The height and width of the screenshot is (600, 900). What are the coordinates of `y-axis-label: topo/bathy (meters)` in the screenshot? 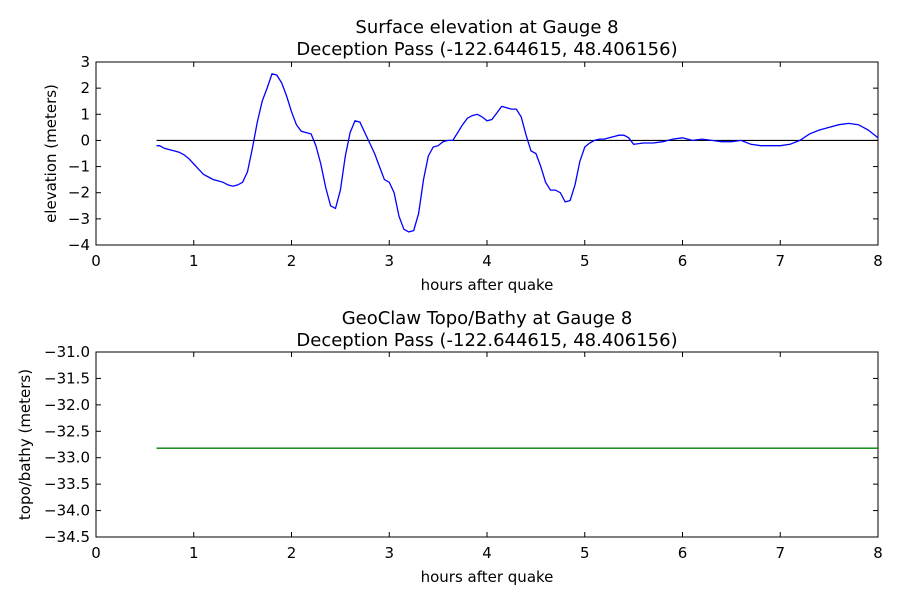 It's located at (25, 444).